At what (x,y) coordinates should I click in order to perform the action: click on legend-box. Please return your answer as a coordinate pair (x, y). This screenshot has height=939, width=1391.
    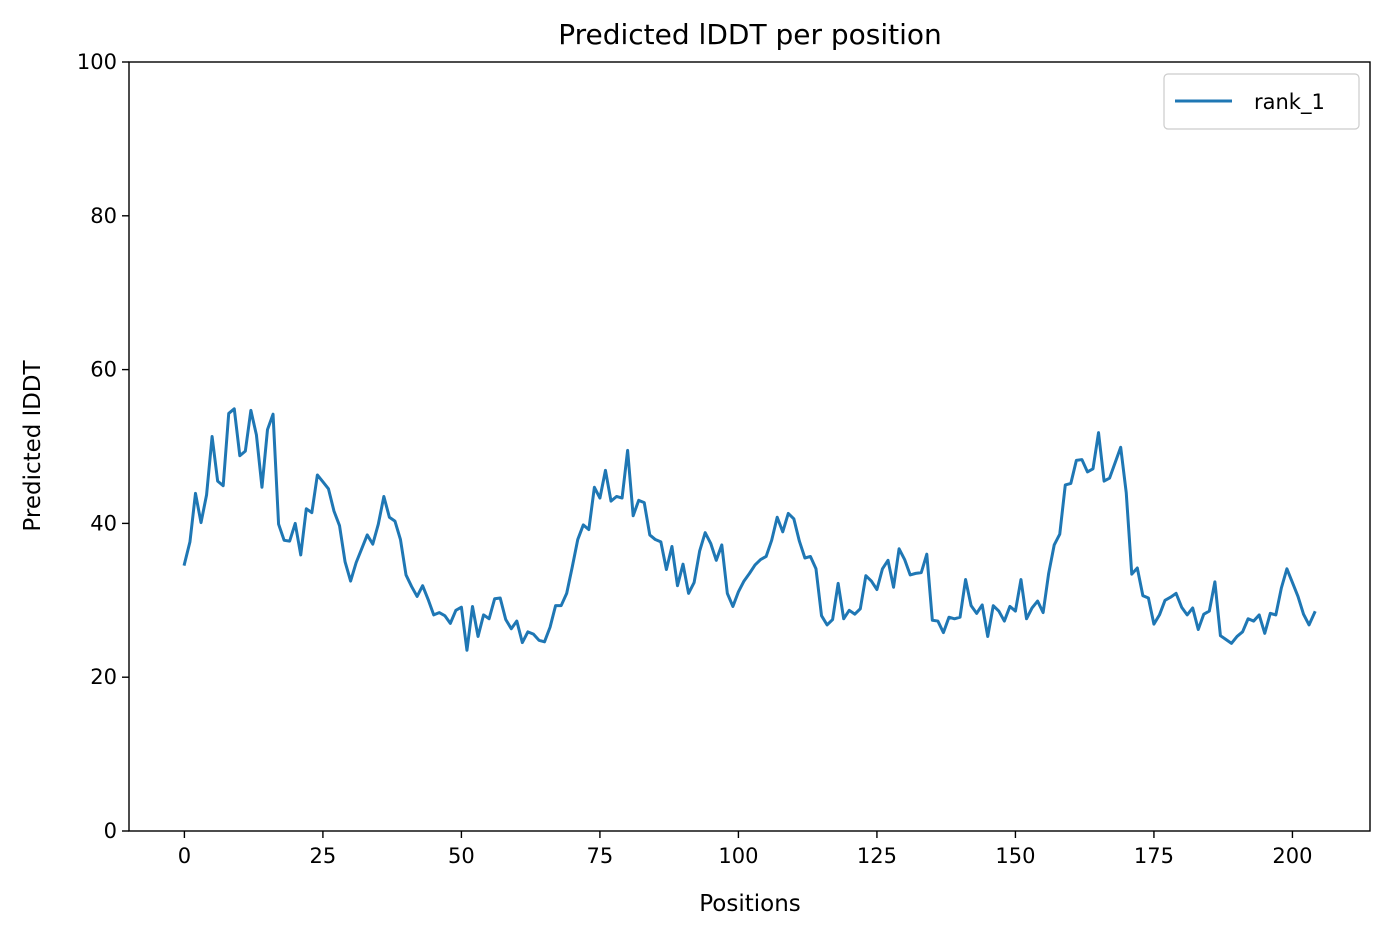
    Looking at the image, I should click on (1261, 101).